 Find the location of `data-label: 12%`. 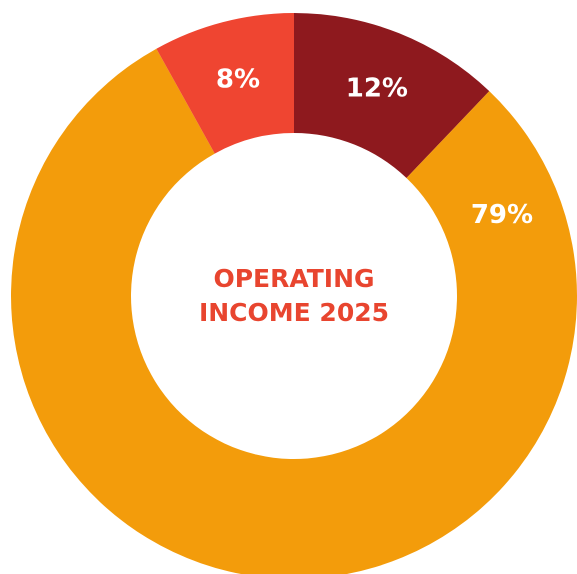

data-label: 12% is located at coordinates (377, 88).